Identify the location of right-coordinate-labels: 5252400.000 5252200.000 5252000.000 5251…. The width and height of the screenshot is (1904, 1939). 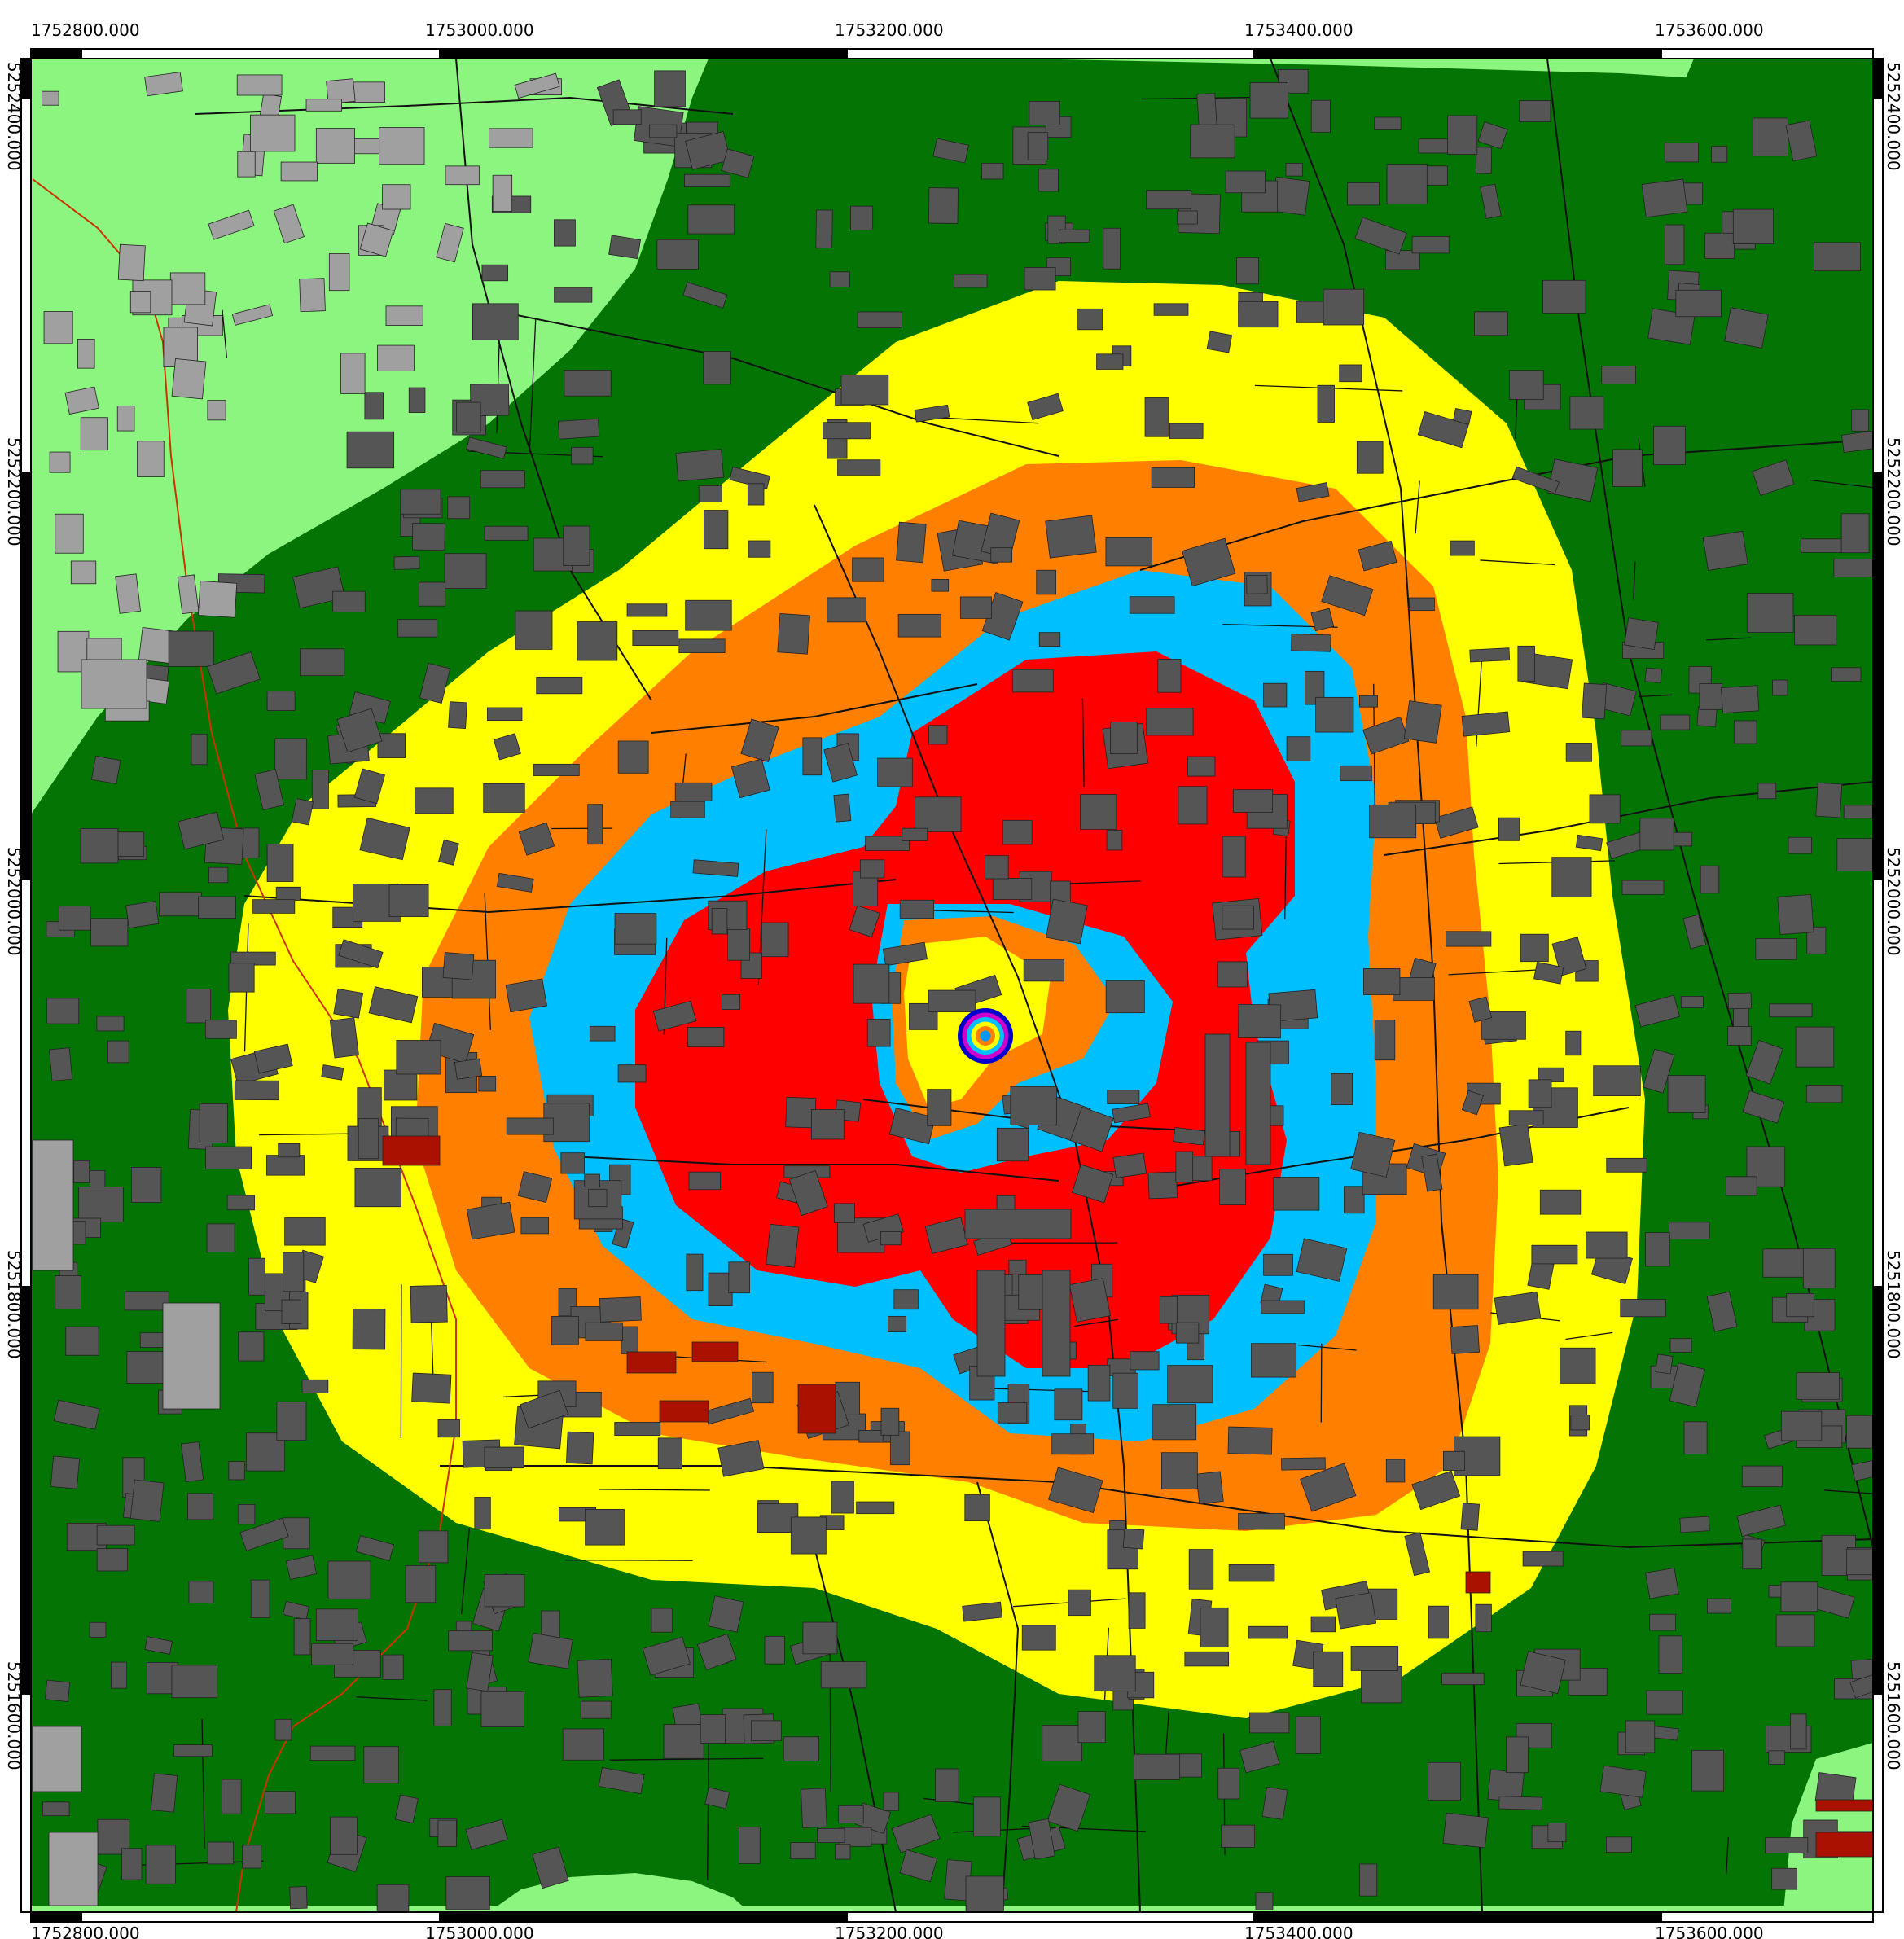
(1893, 916).